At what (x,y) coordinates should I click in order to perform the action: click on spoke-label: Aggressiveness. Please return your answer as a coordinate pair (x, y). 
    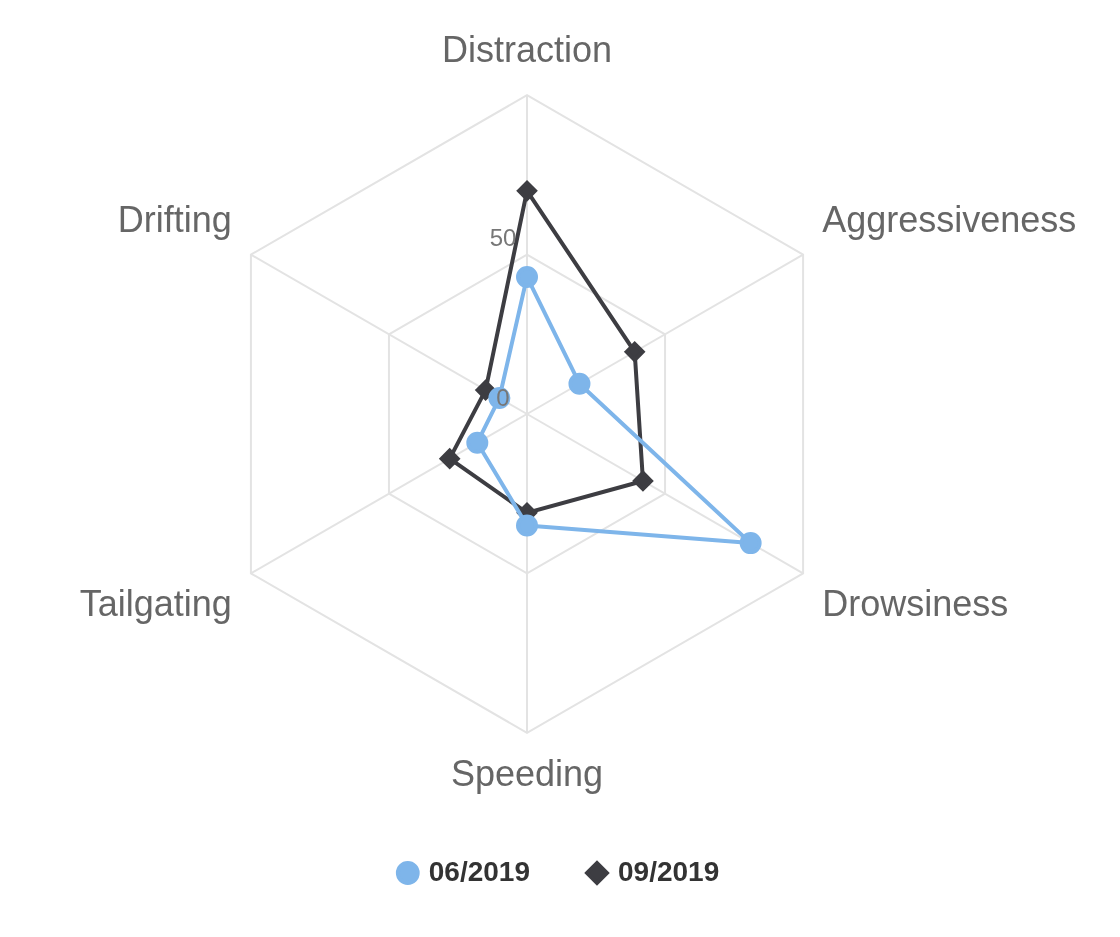
    Looking at the image, I should click on (949, 219).